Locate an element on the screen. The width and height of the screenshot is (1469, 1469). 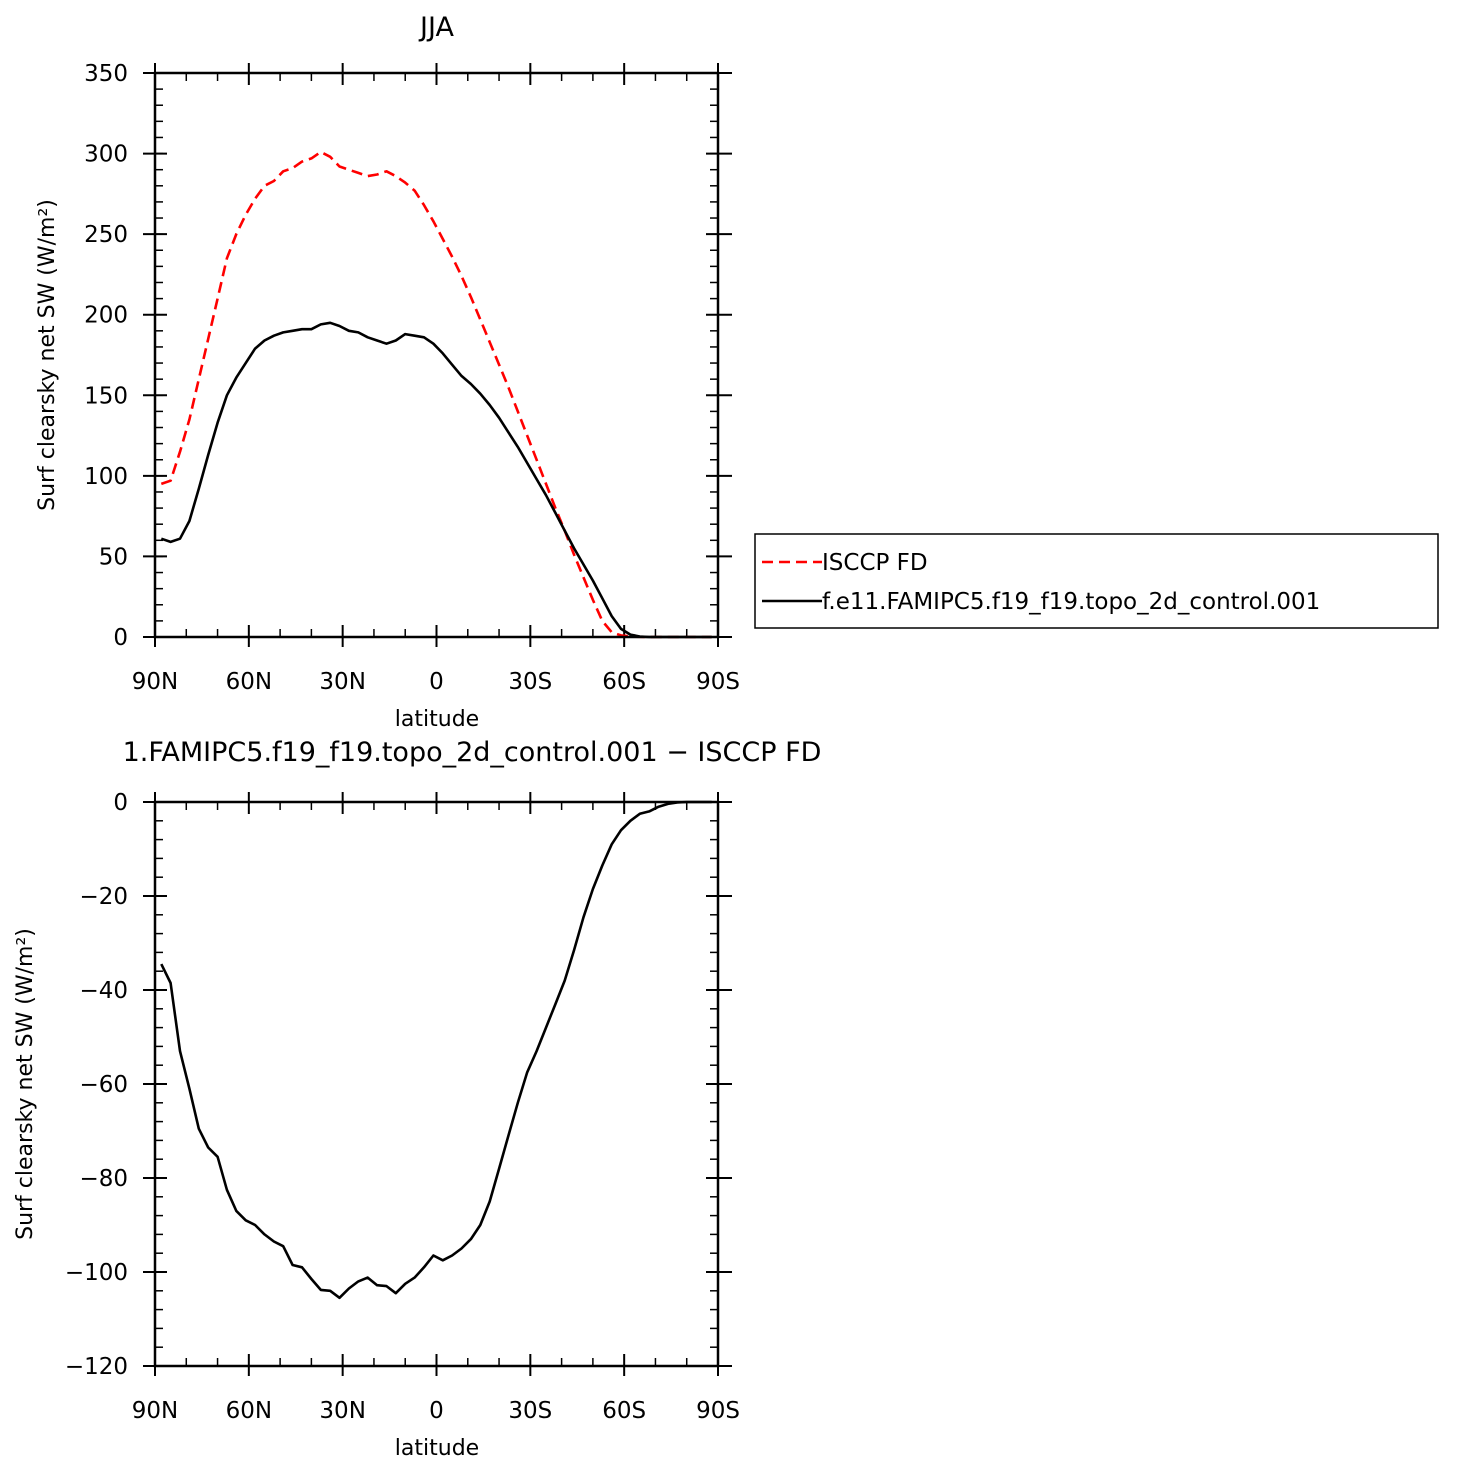
y-tick-label: 50 is located at coordinates (113, 557).